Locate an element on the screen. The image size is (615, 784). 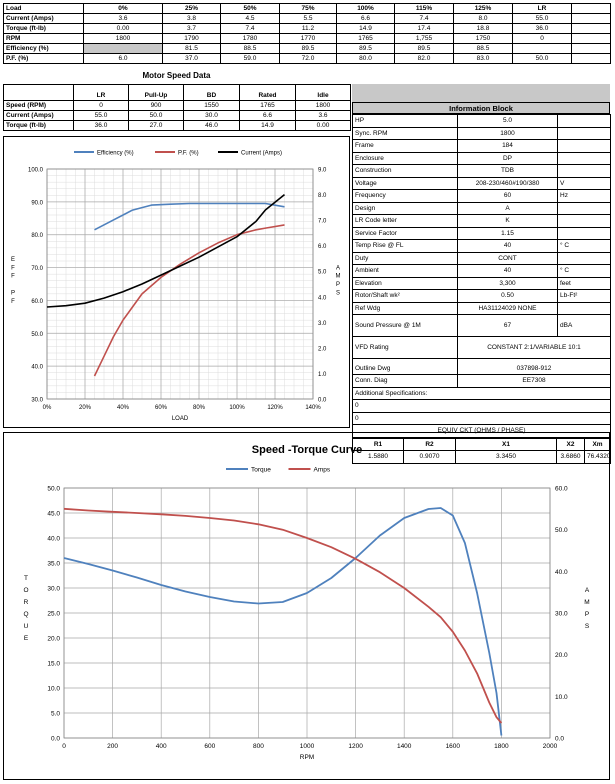
speed-cell: 14.9 is located at coordinates (267, 125).